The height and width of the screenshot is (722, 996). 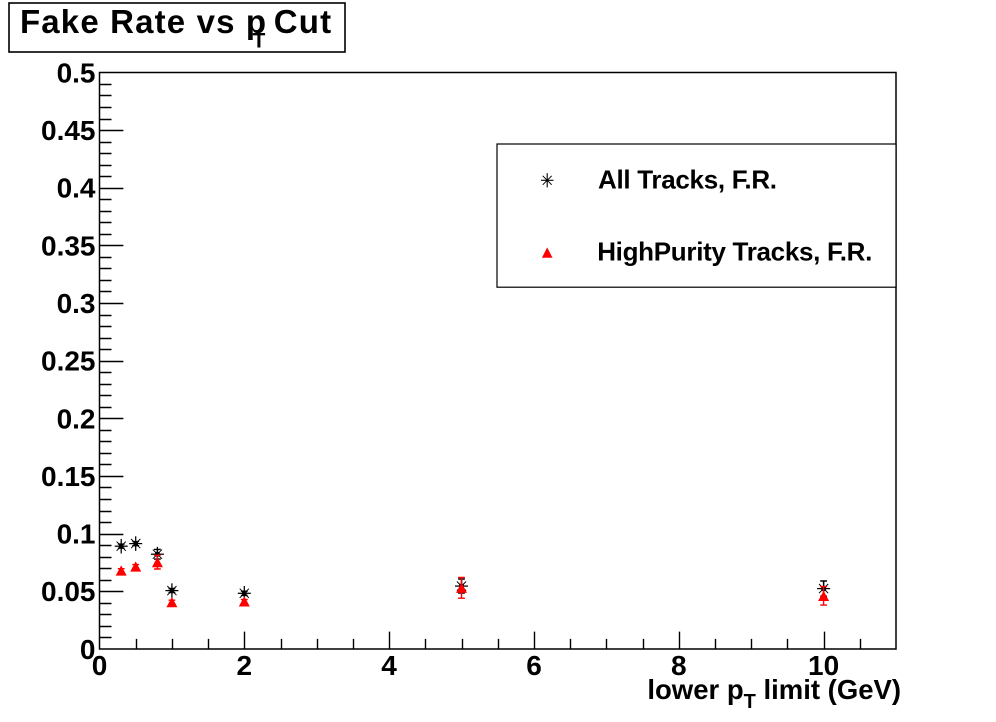 I want to click on svg-text: 0.1, so click(x=76, y=534).